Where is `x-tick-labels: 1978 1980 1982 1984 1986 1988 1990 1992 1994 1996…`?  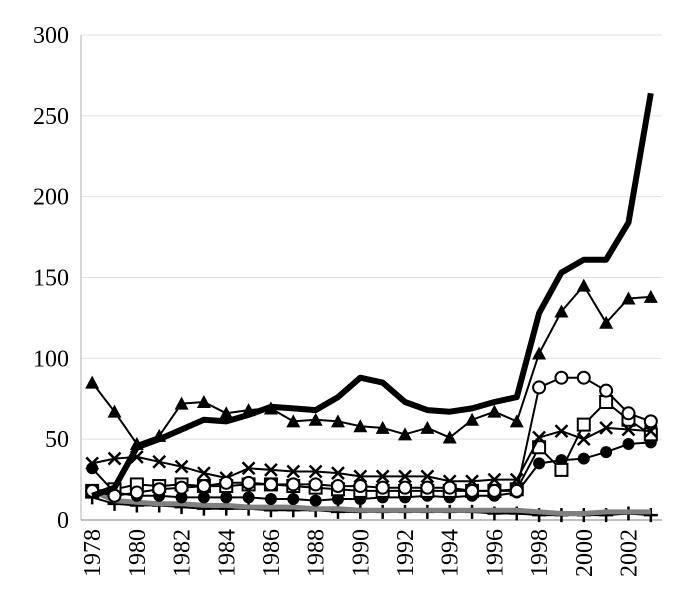 x-tick-labels: 1978 1980 1982 1984 1986 1988 1990 1992 1994 1996… is located at coordinates (361, 553).